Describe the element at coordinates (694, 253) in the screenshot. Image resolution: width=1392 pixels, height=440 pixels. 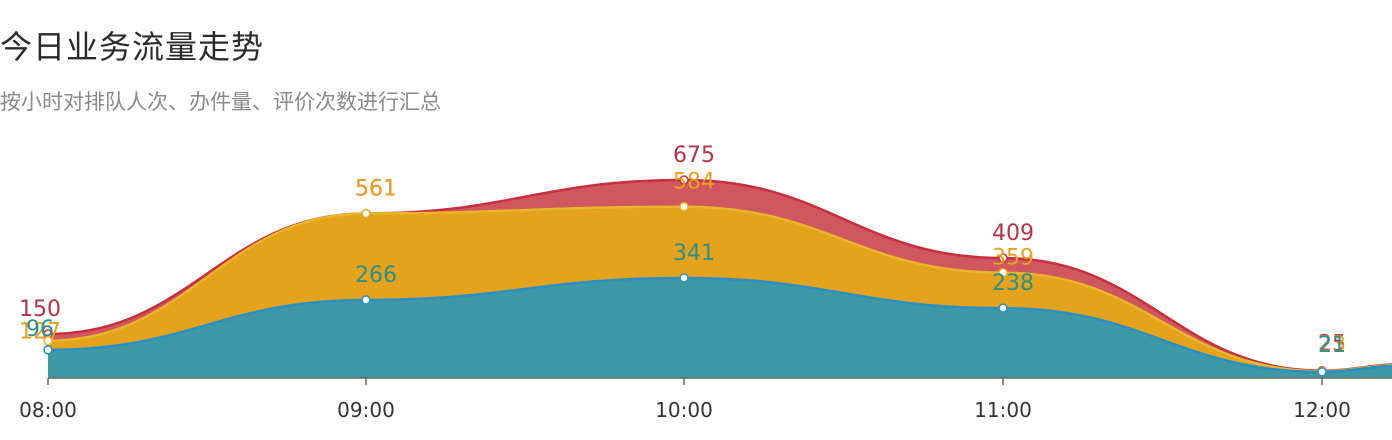
I see `data-label: 341` at that location.